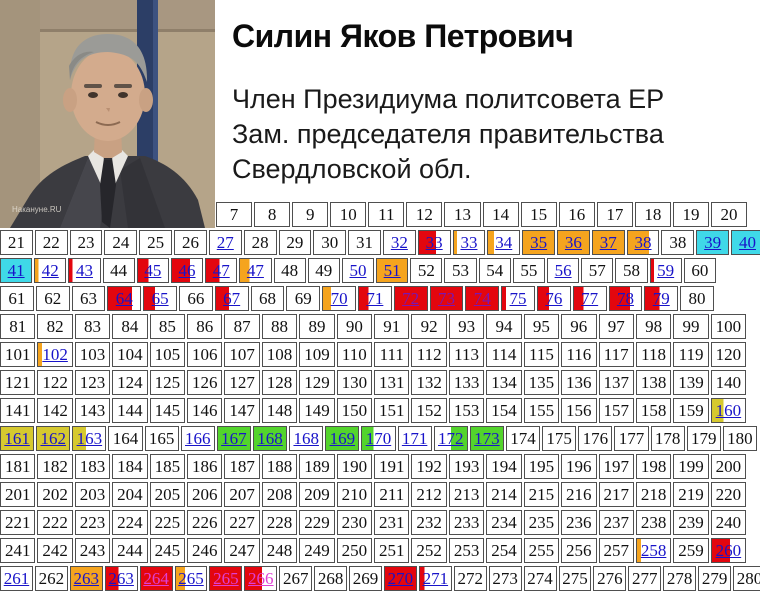 The width and height of the screenshot is (760, 594). What do you see at coordinates (205, 466) in the screenshot?
I see `page-cell-186: 186` at bounding box center [205, 466].